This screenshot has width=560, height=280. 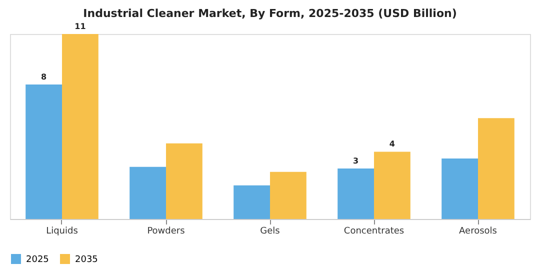 I want to click on x-tick-label: Aerosols, so click(x=478, y=231).